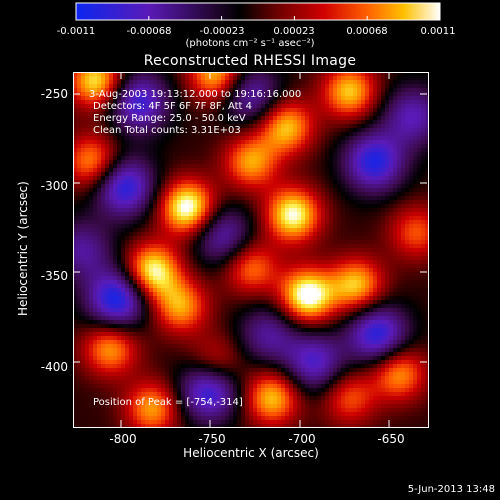 This screenshot has width=500, height=500. What do you see at coordinates (23, 248) in the screenshot?
I see `y-axis-title: Heliocentric Y (arcsec)` at bounding box center [23, 248].